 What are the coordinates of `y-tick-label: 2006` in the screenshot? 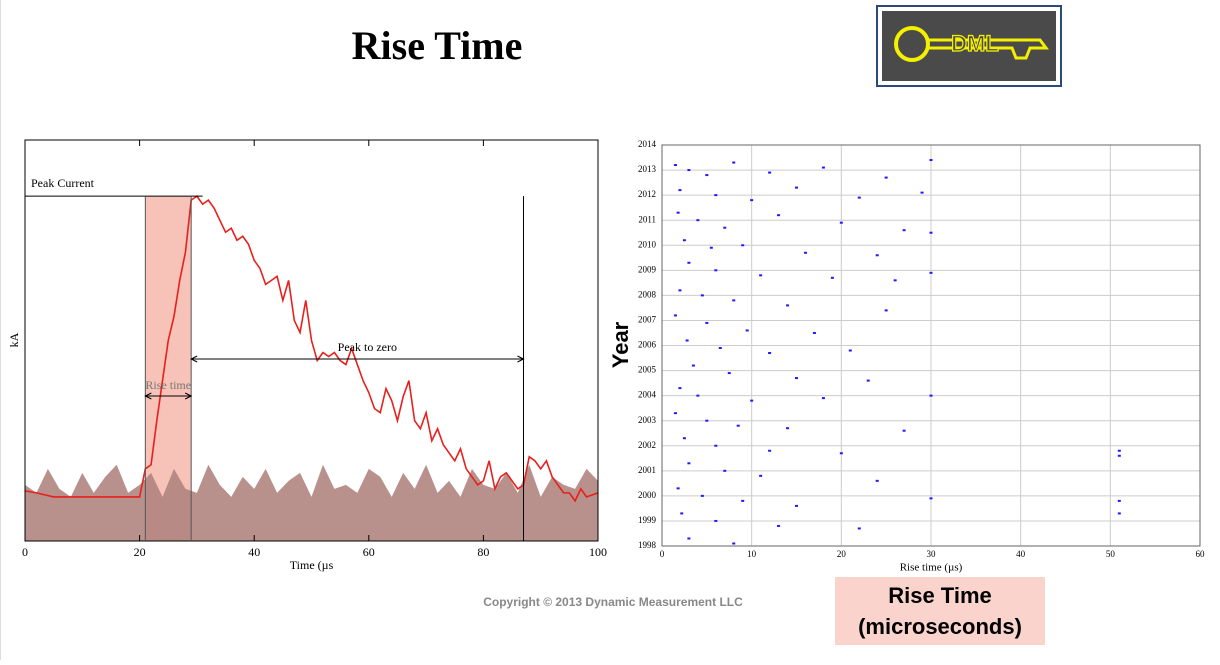 It's located at (647, 345).